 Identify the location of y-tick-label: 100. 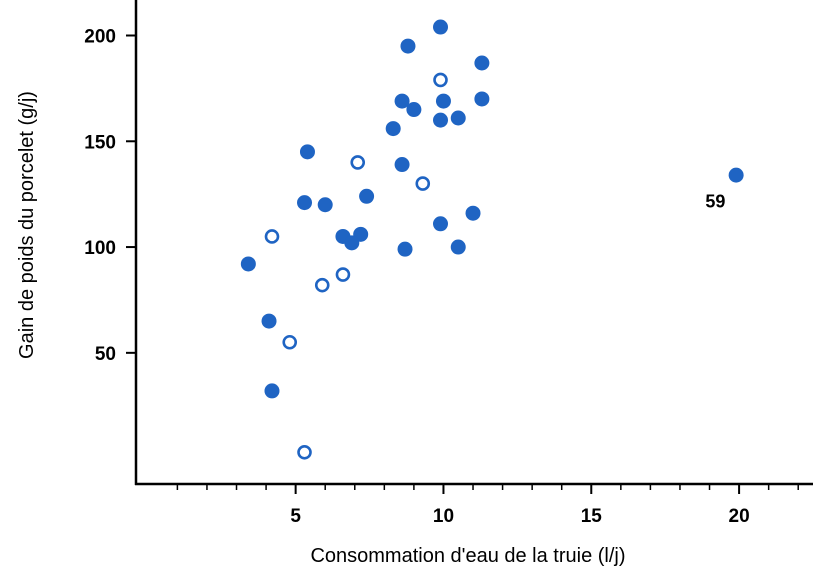
(100, 248).